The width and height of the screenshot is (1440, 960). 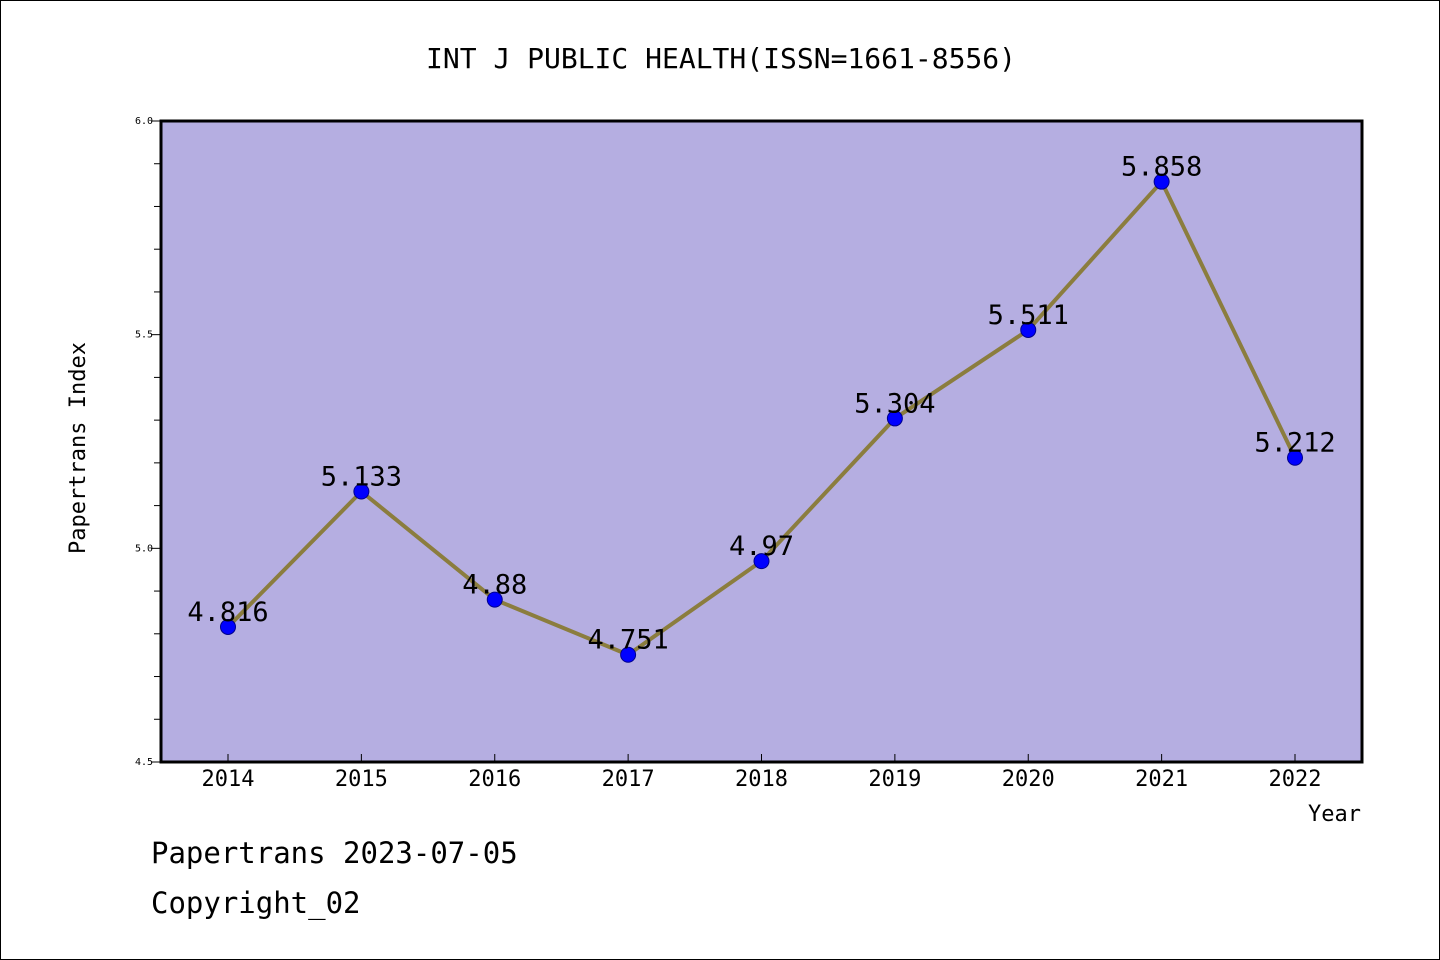 What do you see at coordinates (148, 442) in the screenshot?
I see `y-axis-ticks: 4.5 5.0 5.5 6.0` at bounding box center [148, 442].